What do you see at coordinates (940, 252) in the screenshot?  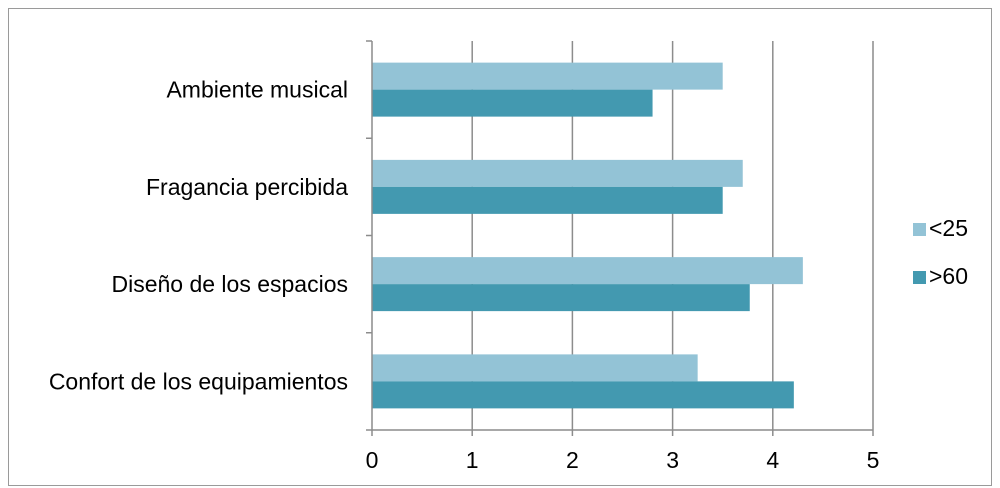 I see `legend: <25 >60` at bounding box center [940, 252].